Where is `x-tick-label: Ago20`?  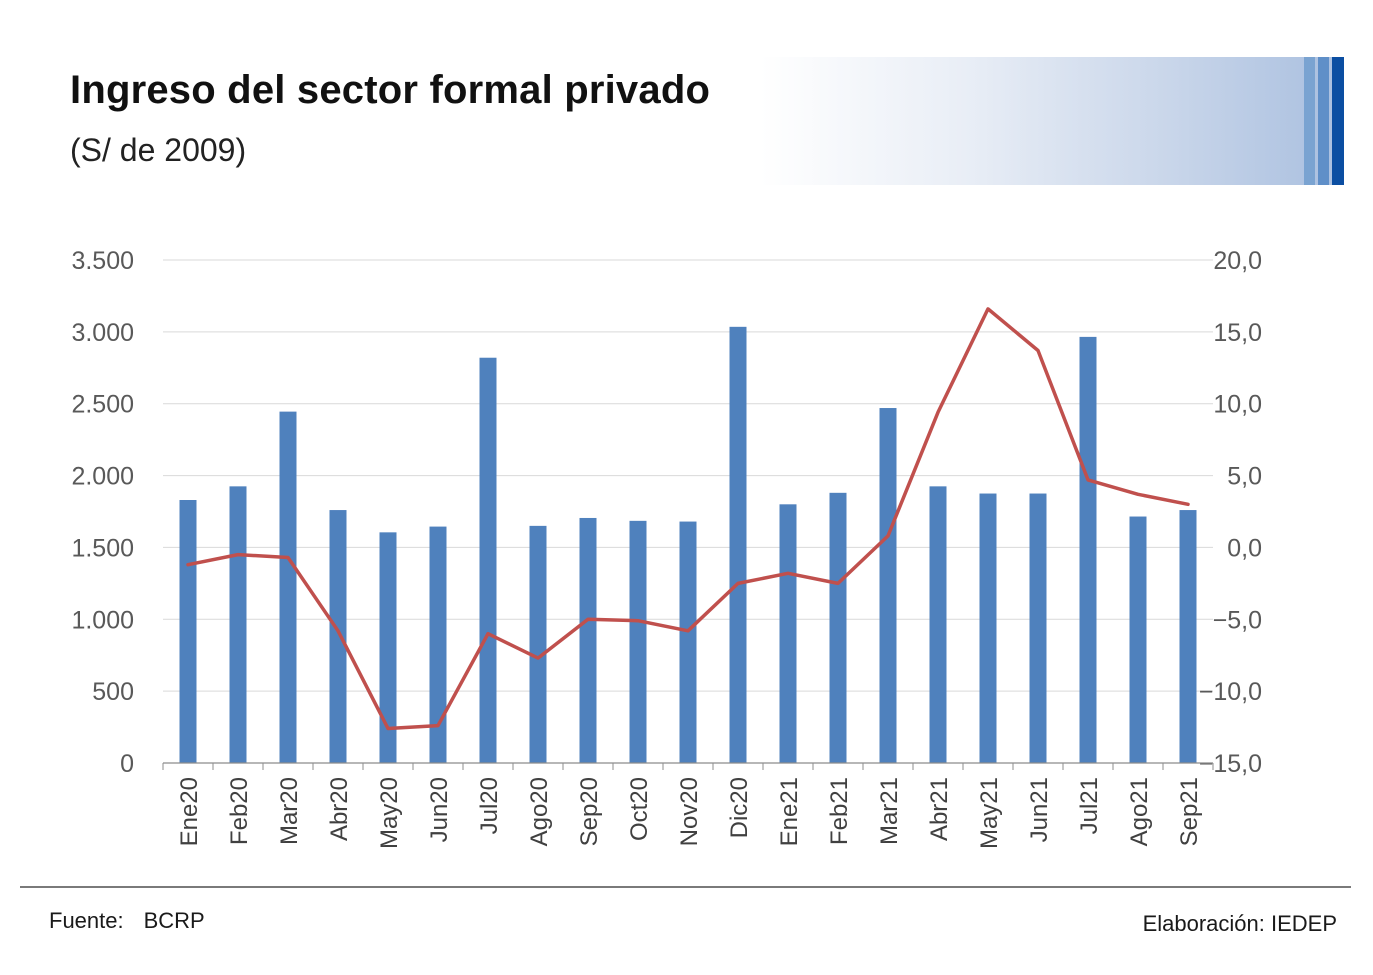
x-tick-label: Ago20 is located at coordinates (539, 811).